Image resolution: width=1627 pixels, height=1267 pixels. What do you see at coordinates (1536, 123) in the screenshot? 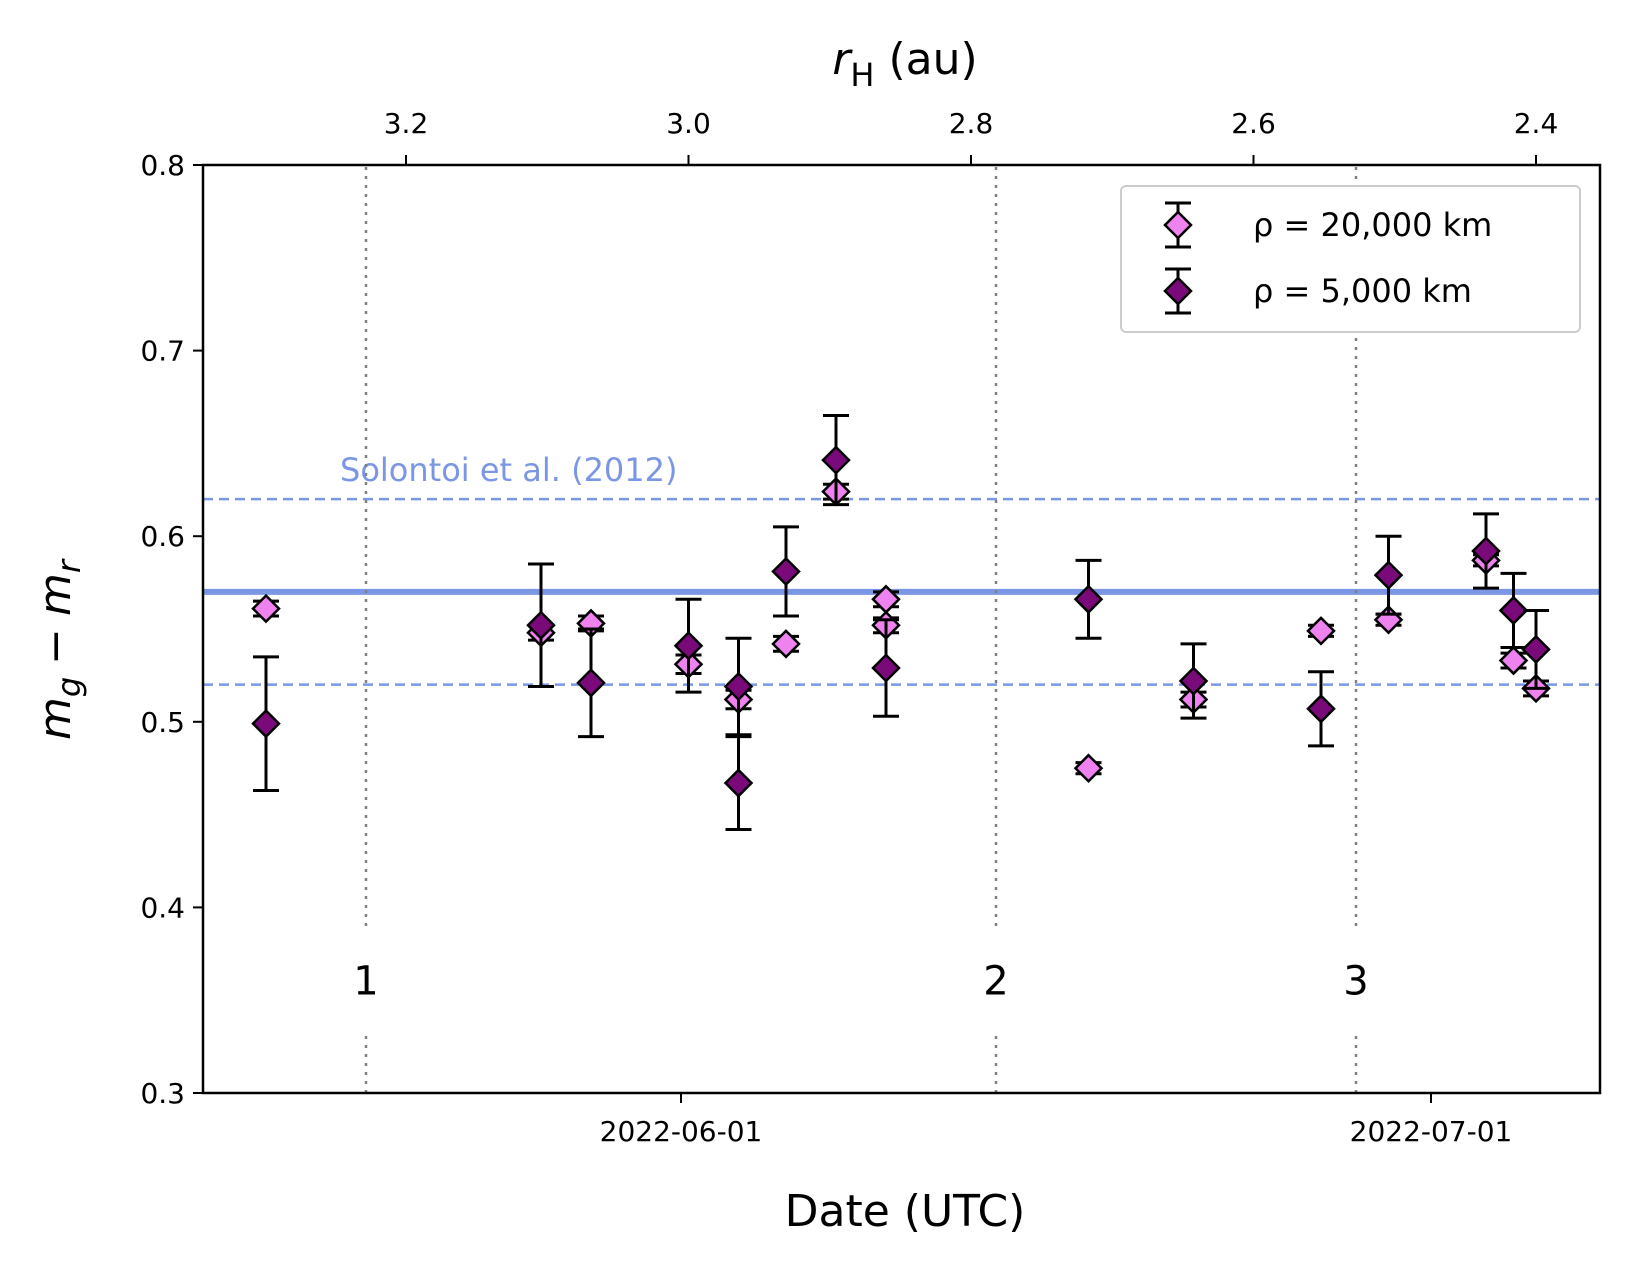
I see `top-tick-label-2.4: 2.4` at bounding box center [1536, 123].